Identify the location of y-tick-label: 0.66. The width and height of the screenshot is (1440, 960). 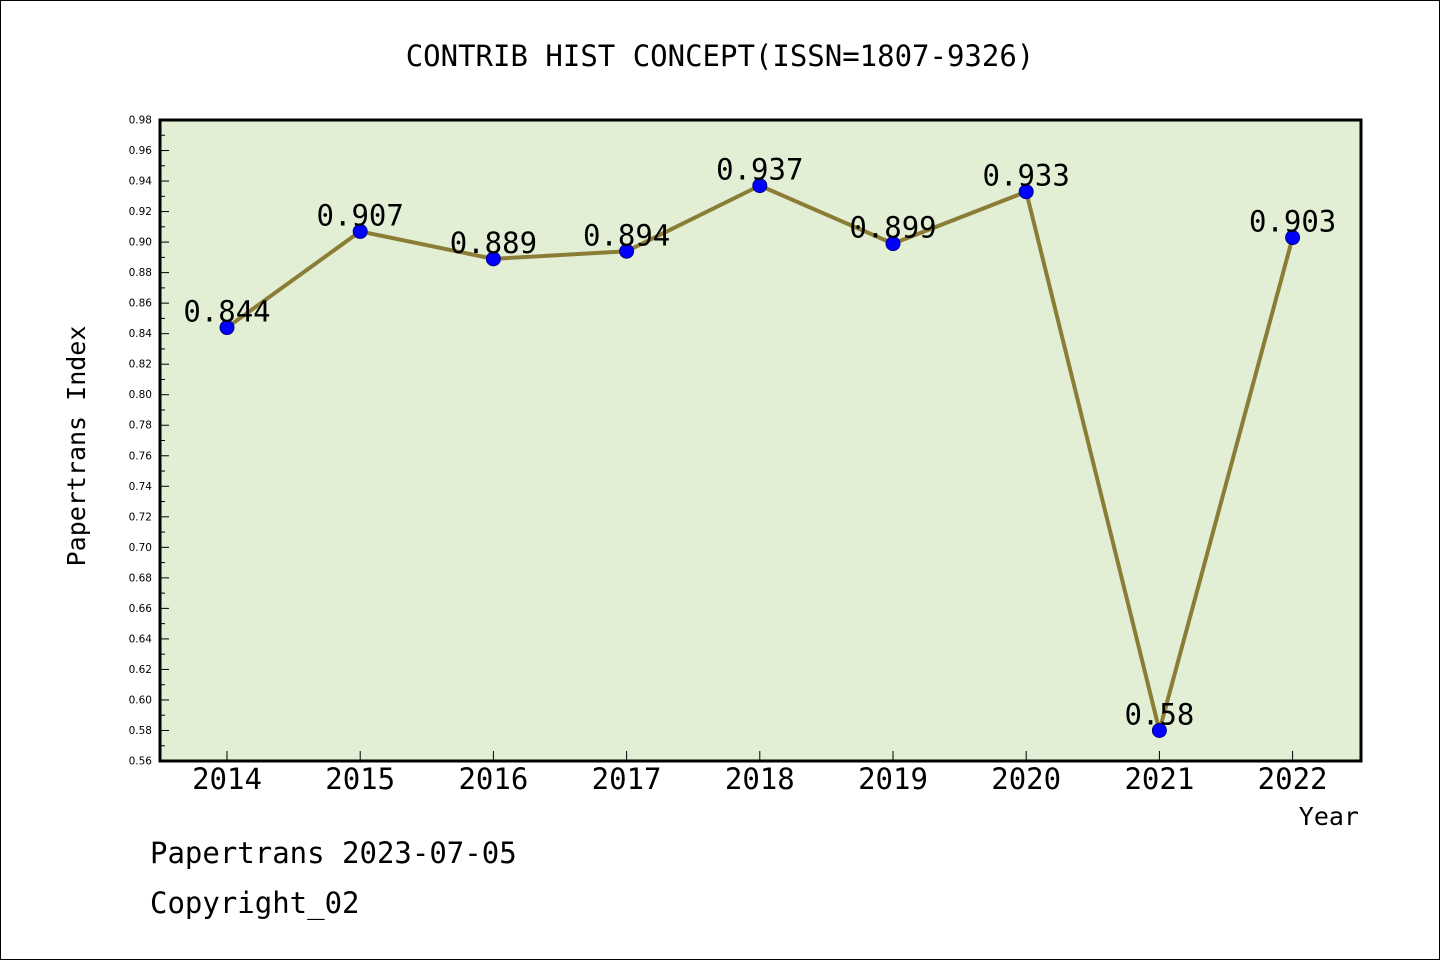
(141, 609).